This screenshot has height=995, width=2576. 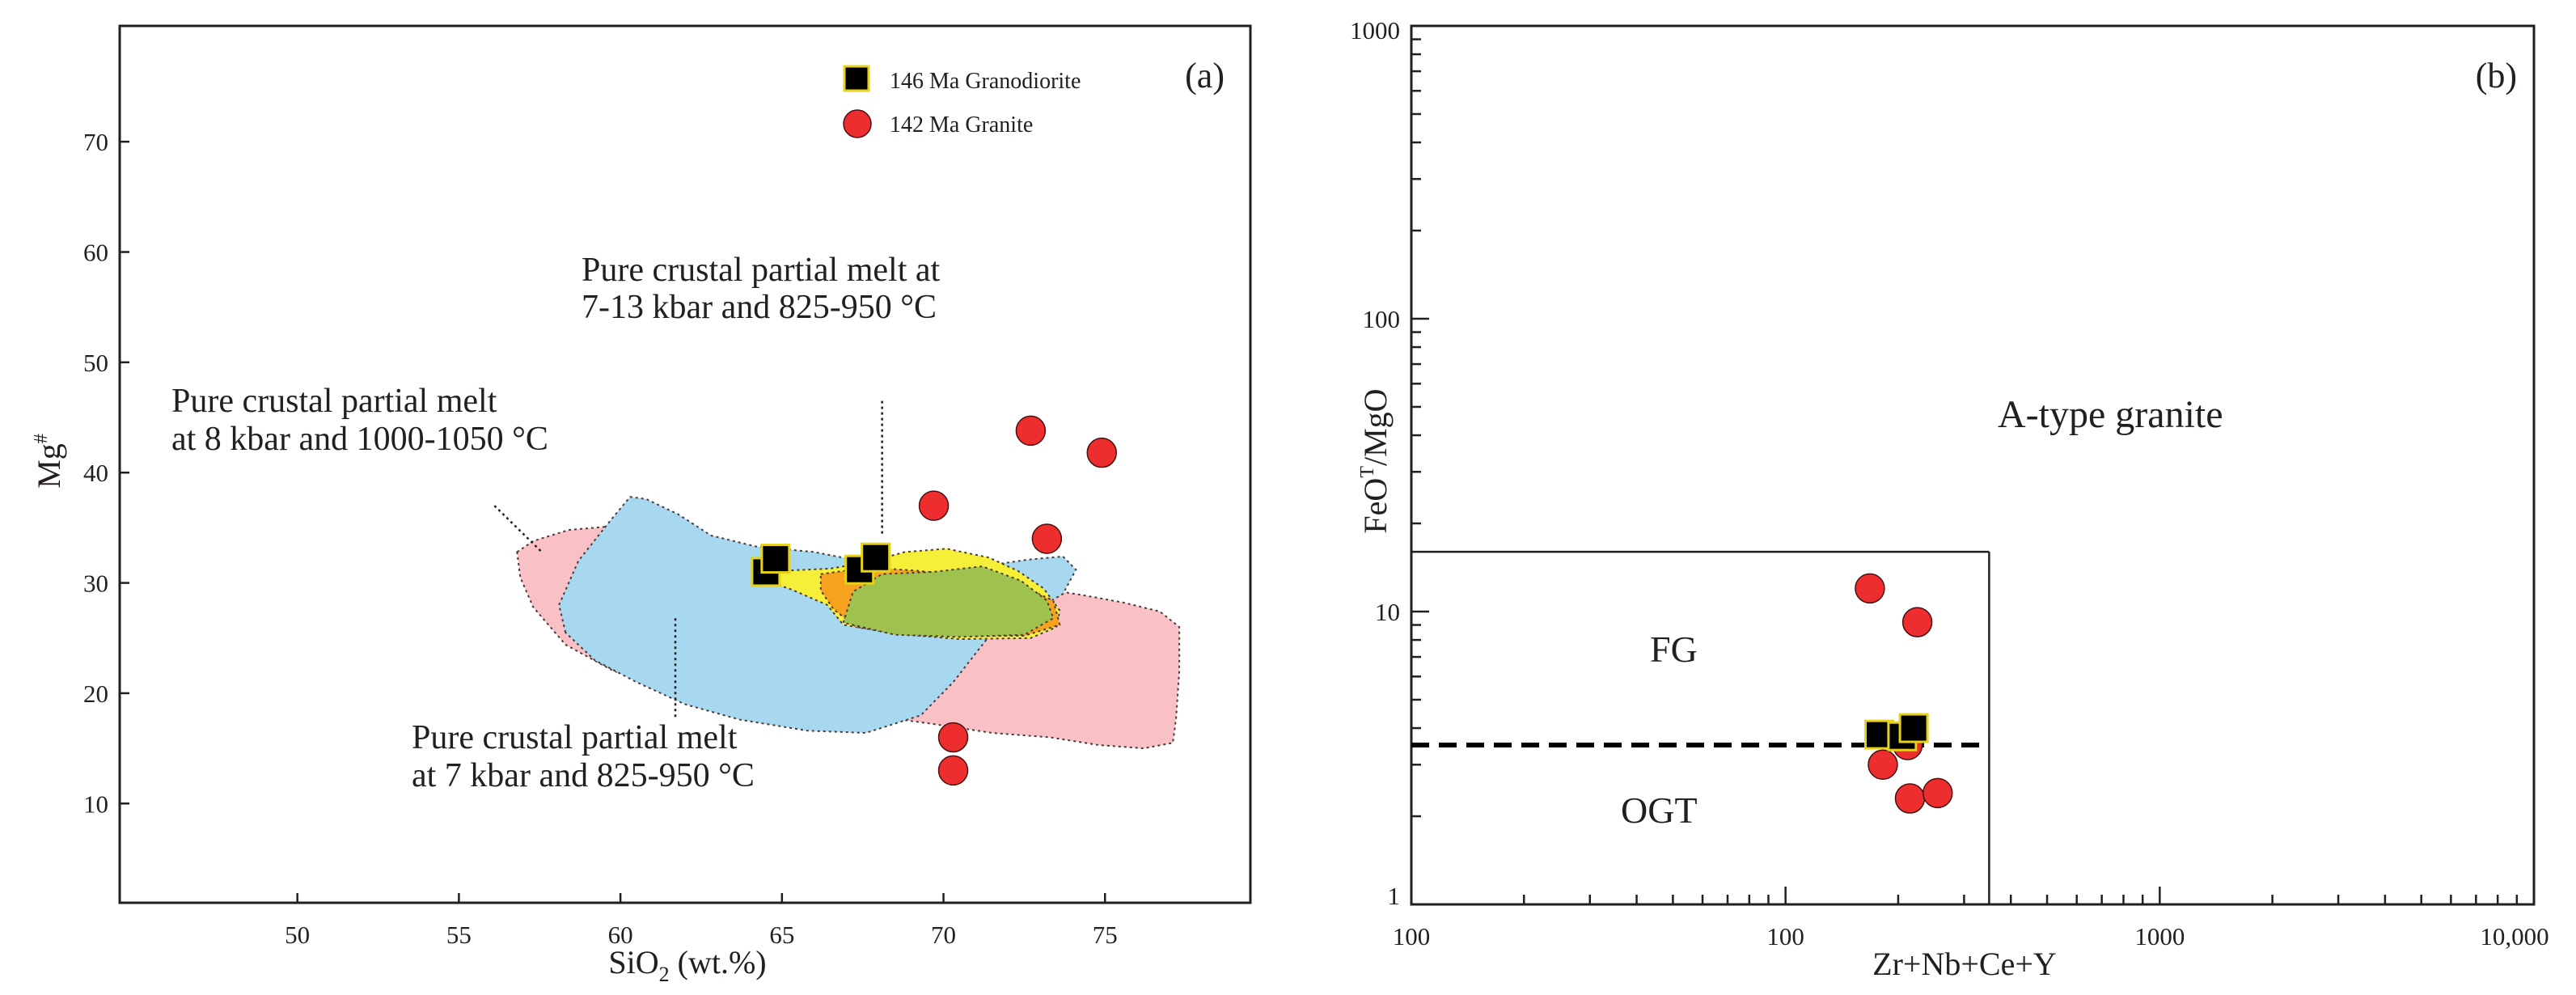 What do you see at coordinates (760, 307) in the screenshot?
I see `annotation-7-13kbar-line2: 7-13 kbar and 825-950 °C` at bounding box center [760, 307].